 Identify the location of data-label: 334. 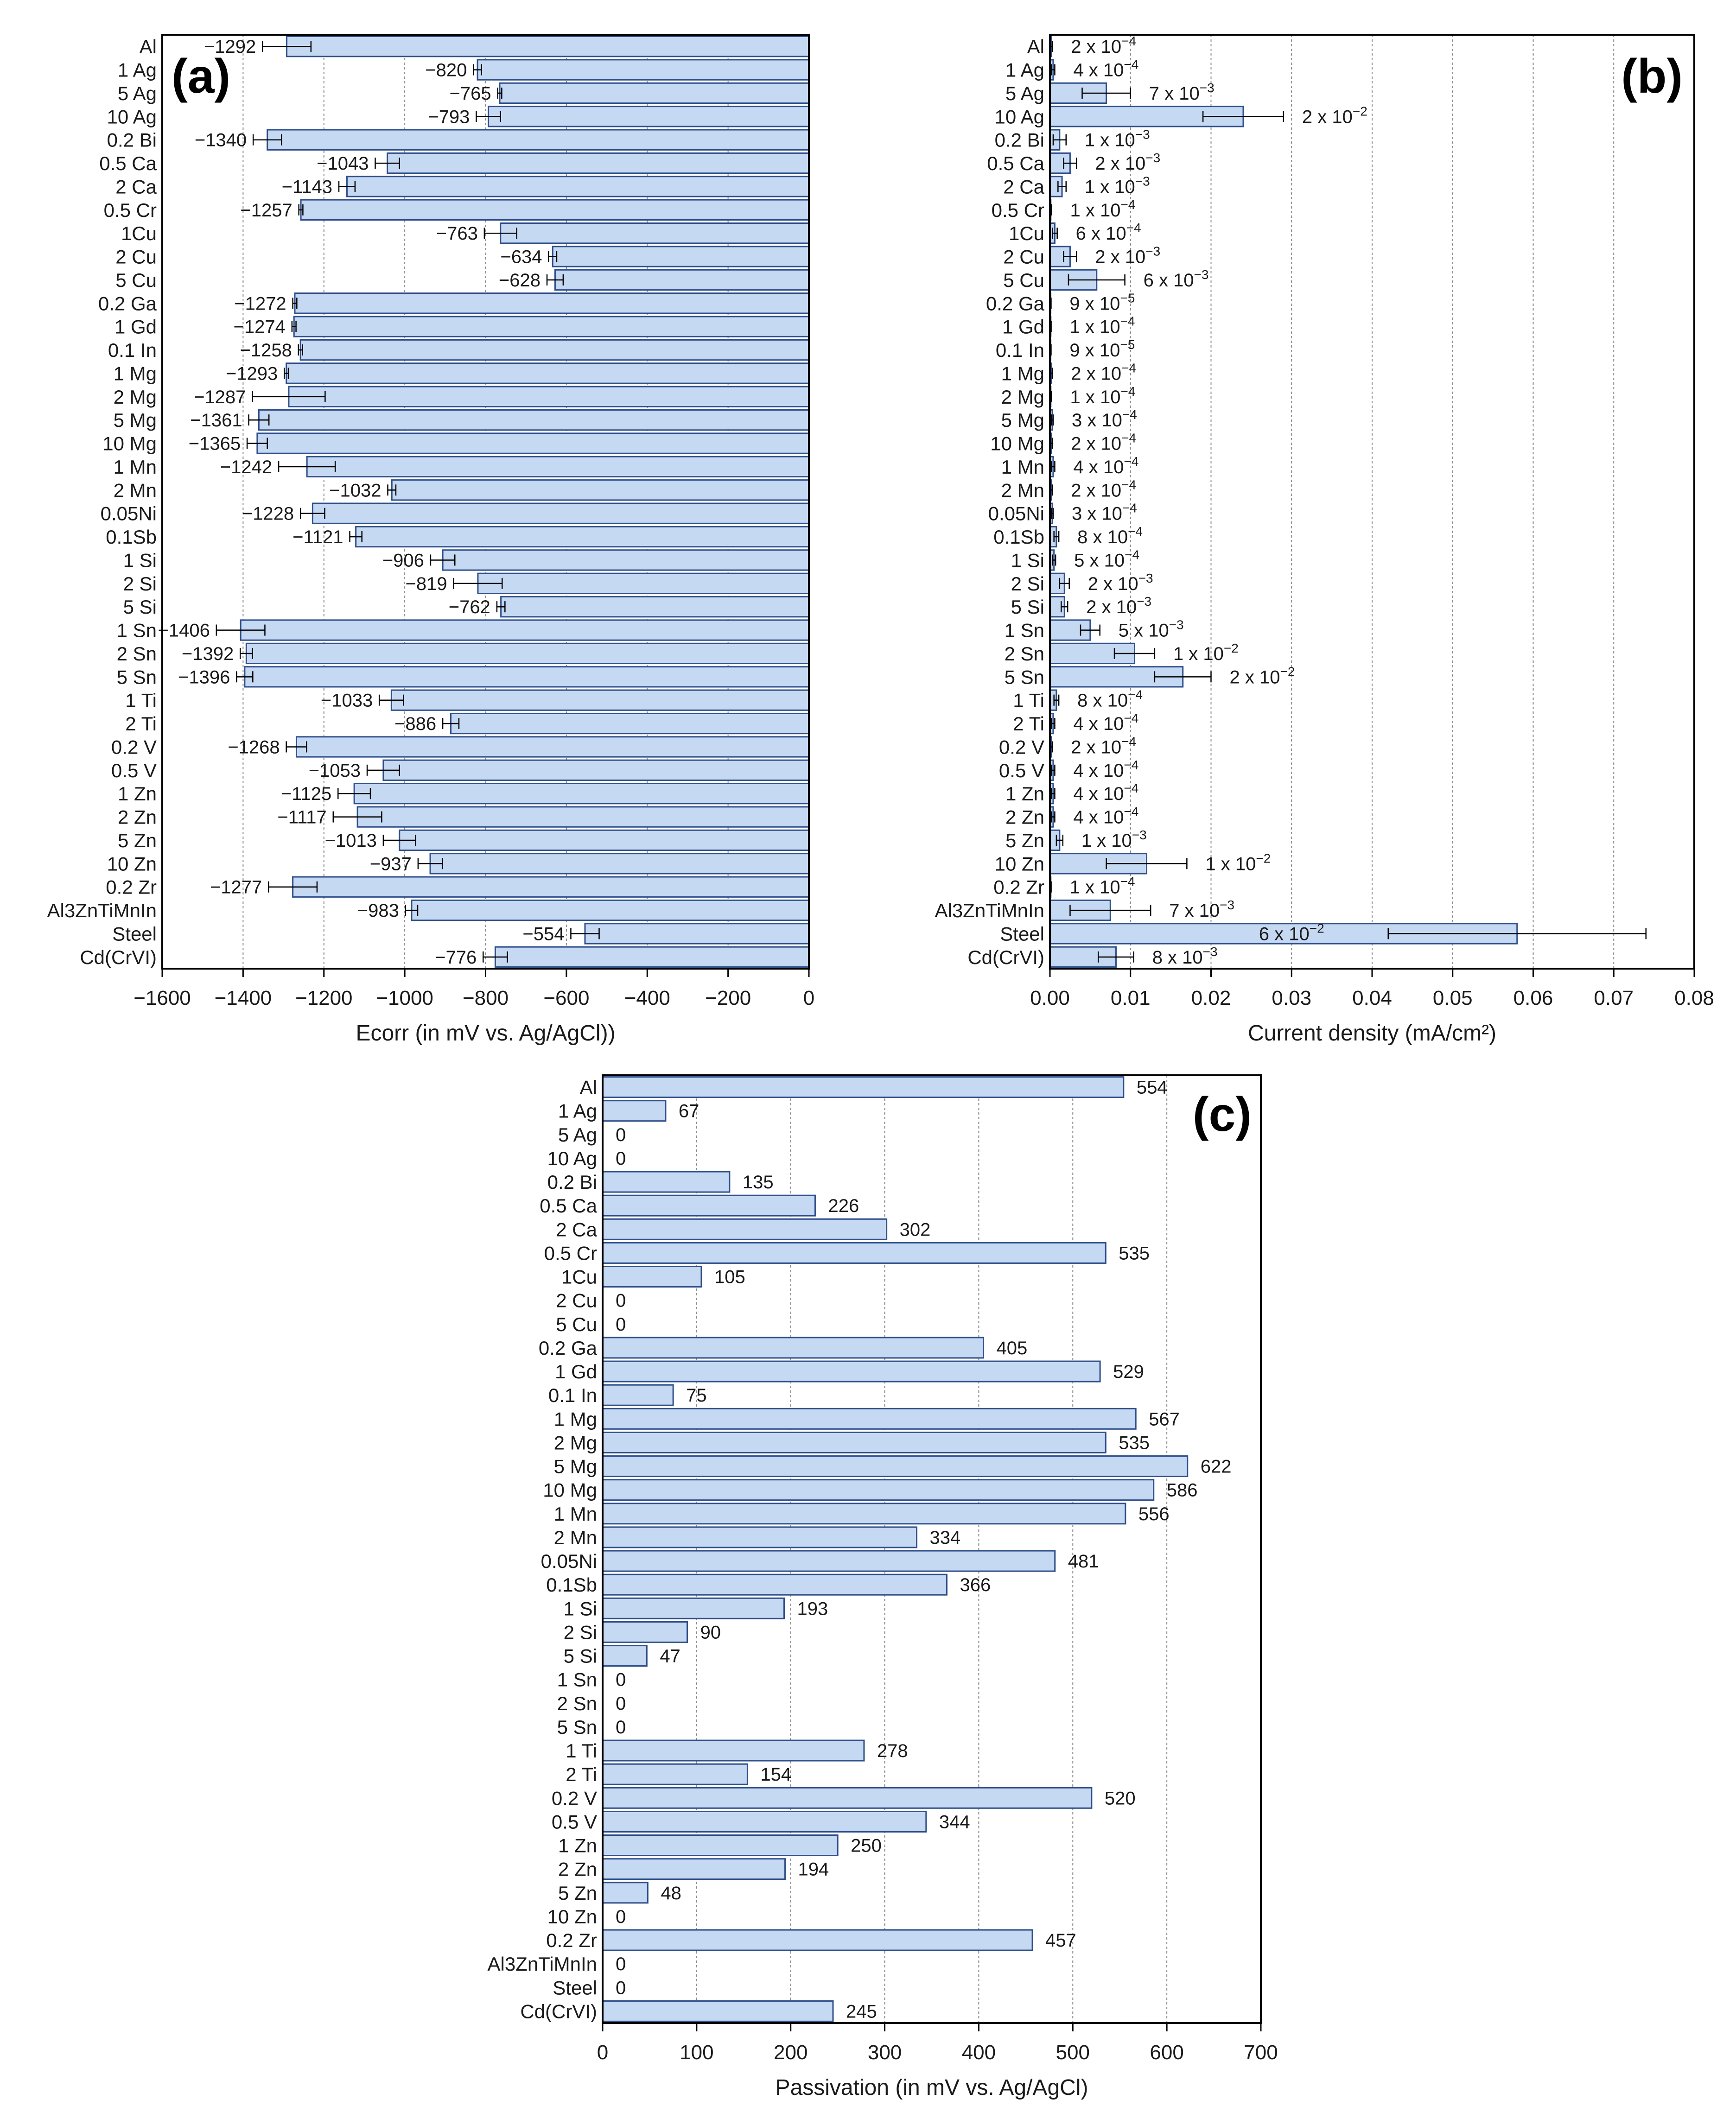
(945, 1538).